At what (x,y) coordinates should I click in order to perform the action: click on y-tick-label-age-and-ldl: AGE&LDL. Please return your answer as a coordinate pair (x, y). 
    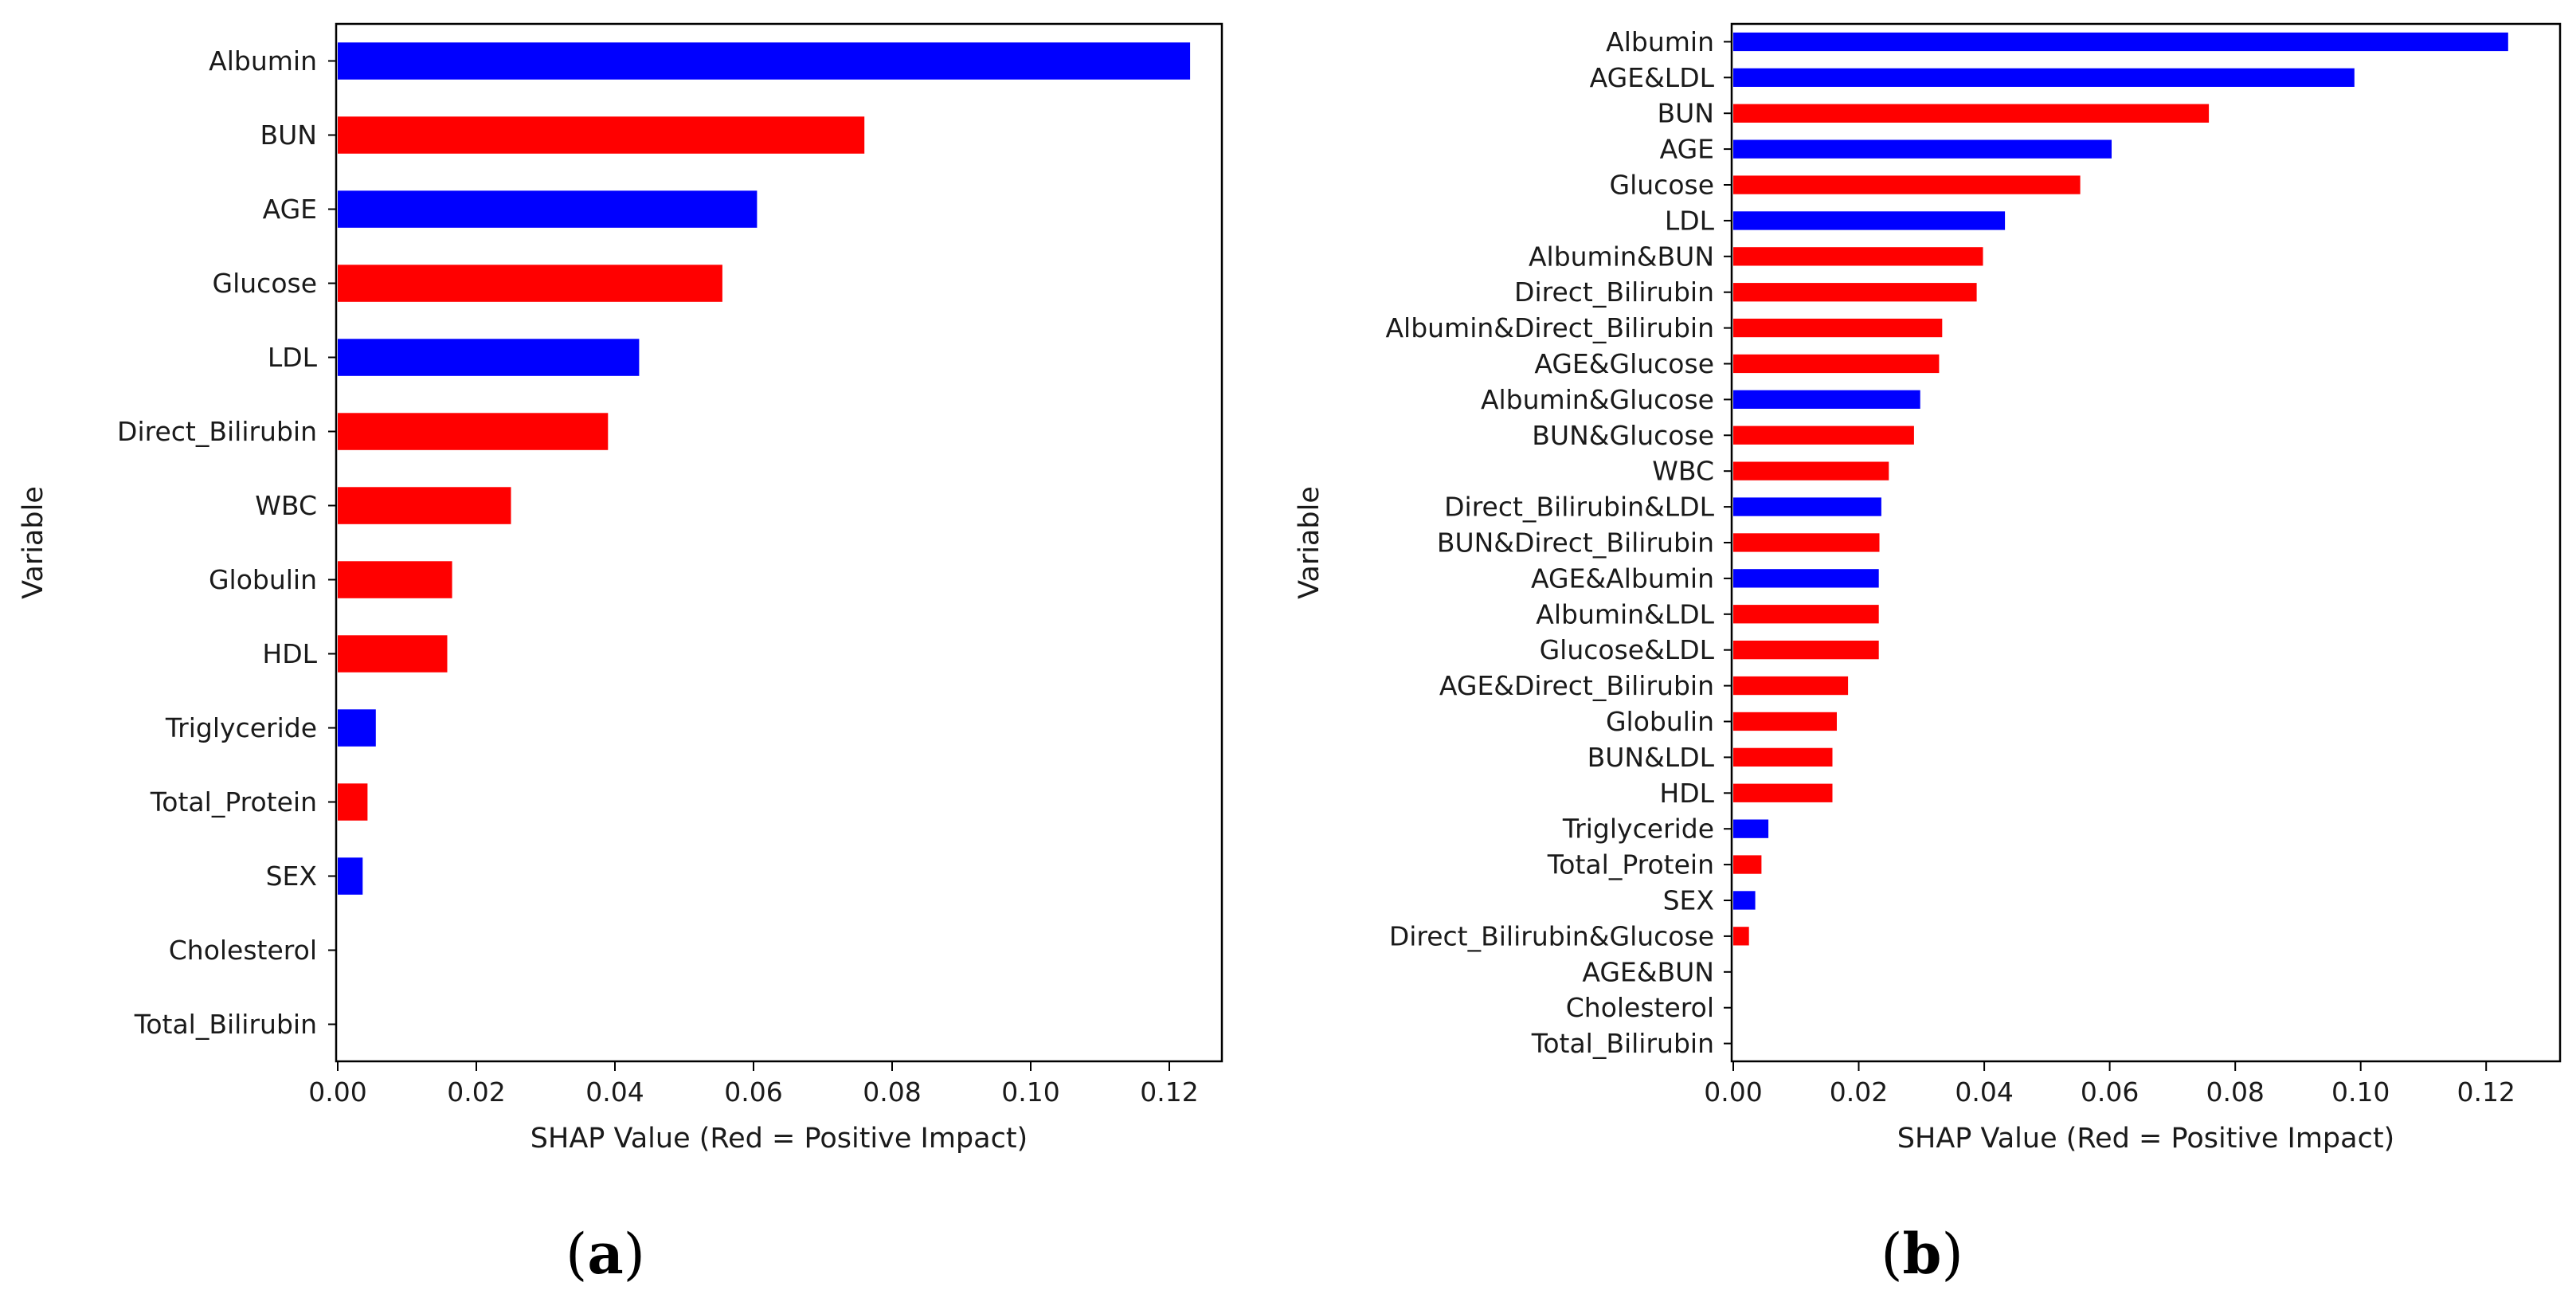
    Looking at the image, I should click on (1652, 77).